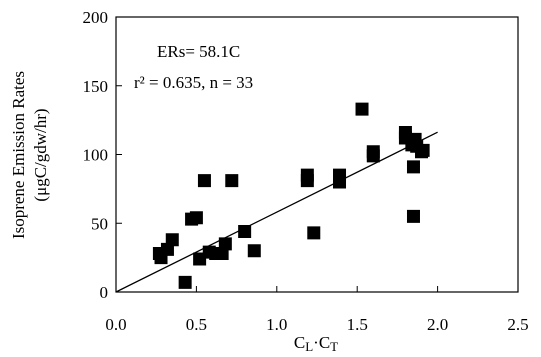  I want to click on y-axis-ticks: 0 50 100 150 200, so click(102, 155).